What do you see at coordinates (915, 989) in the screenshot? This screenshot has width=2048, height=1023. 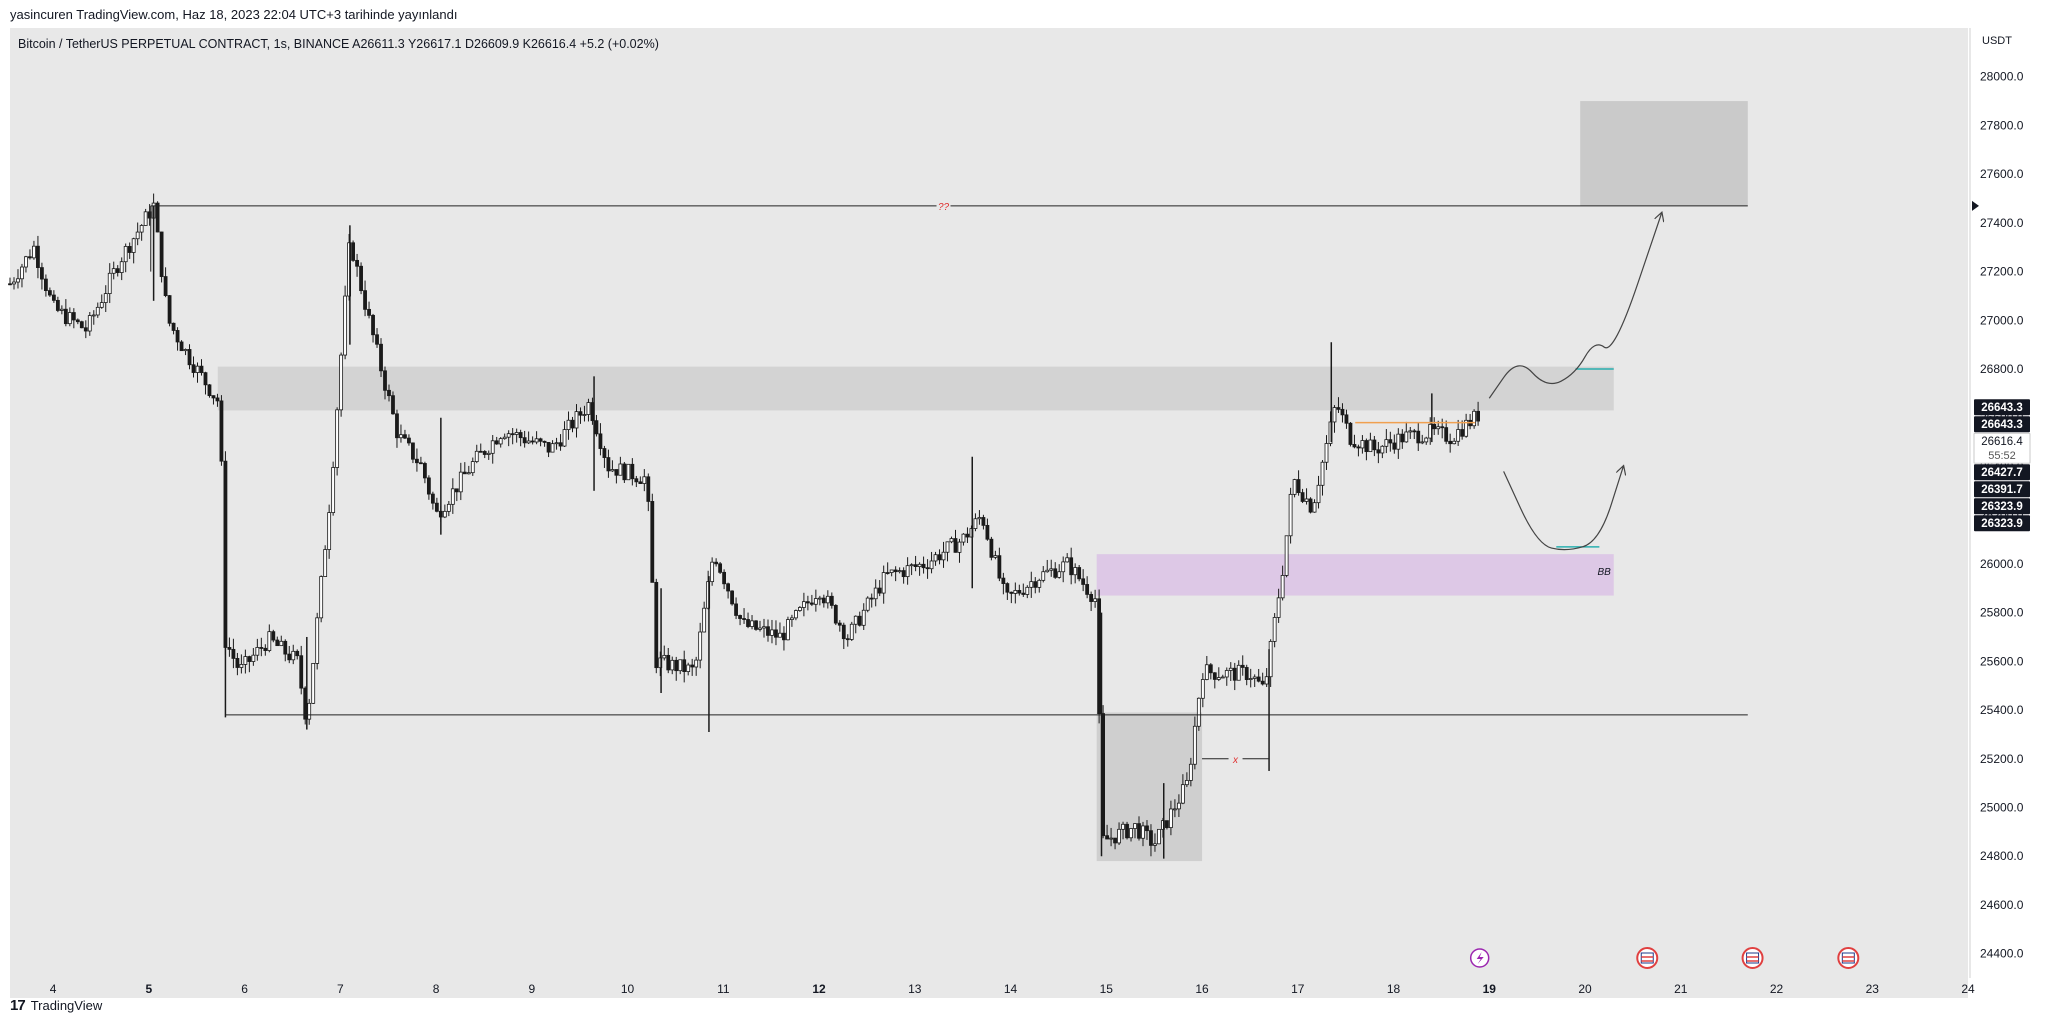 I see `x-tick-label: 13` at bounding box center [915, 989].